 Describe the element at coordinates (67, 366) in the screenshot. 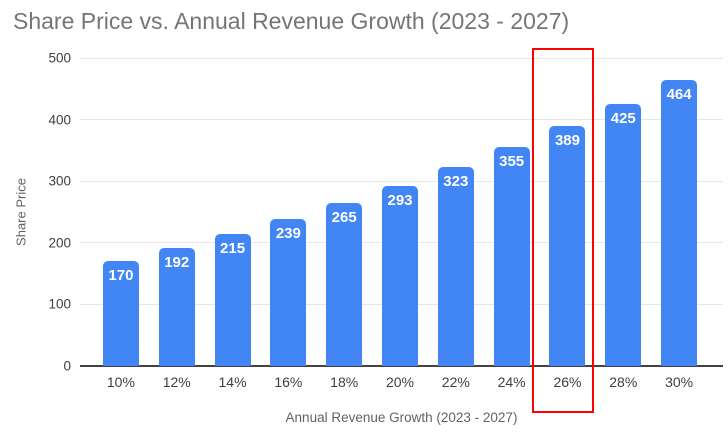

I see `y-tick-label: 0` at that location.